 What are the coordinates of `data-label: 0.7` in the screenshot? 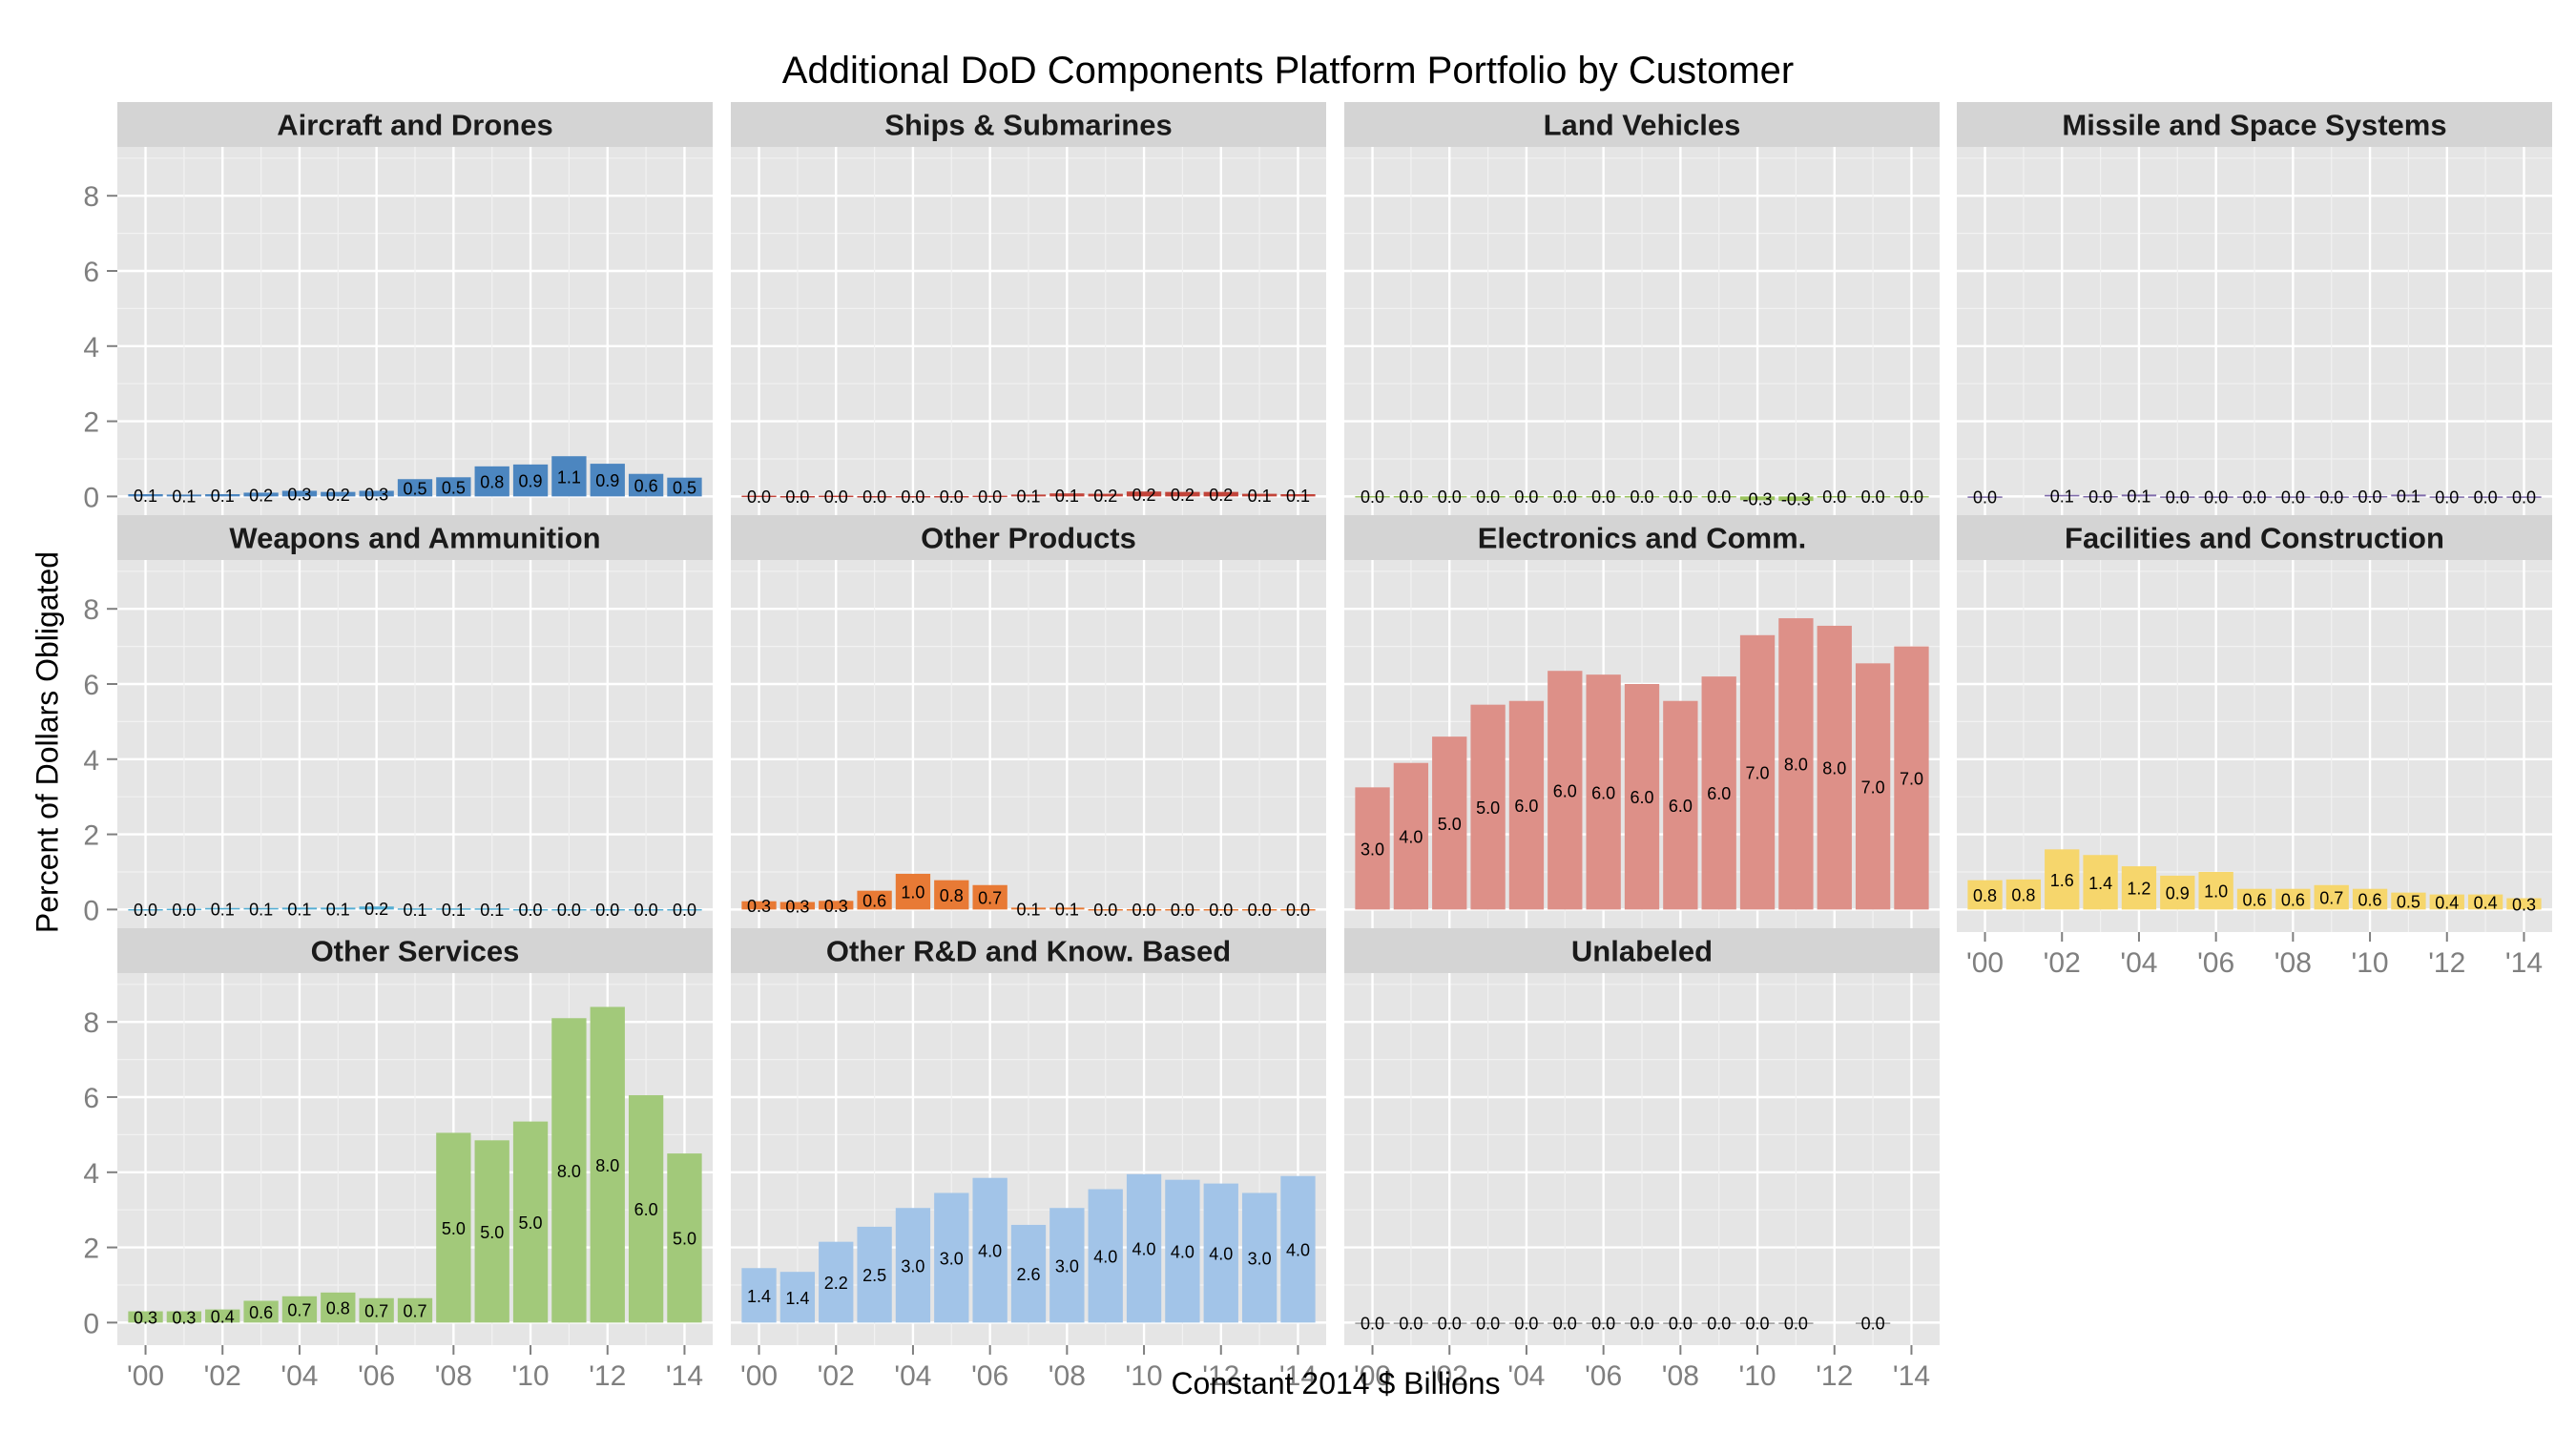 It's located at (376, 1311).